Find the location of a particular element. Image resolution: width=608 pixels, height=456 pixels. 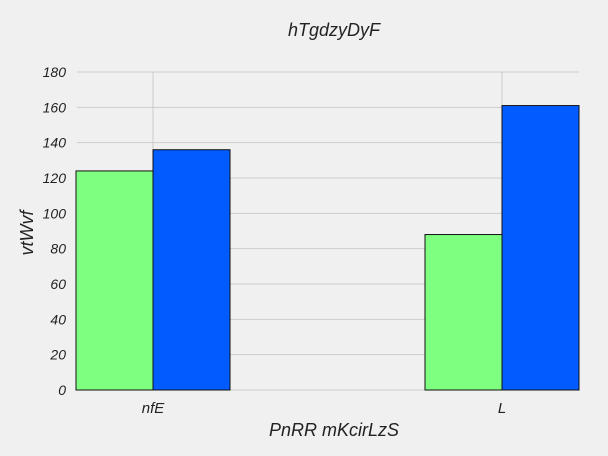

x-axis-label: PnRR mKcirLzS is located at coordinates (334, 430).